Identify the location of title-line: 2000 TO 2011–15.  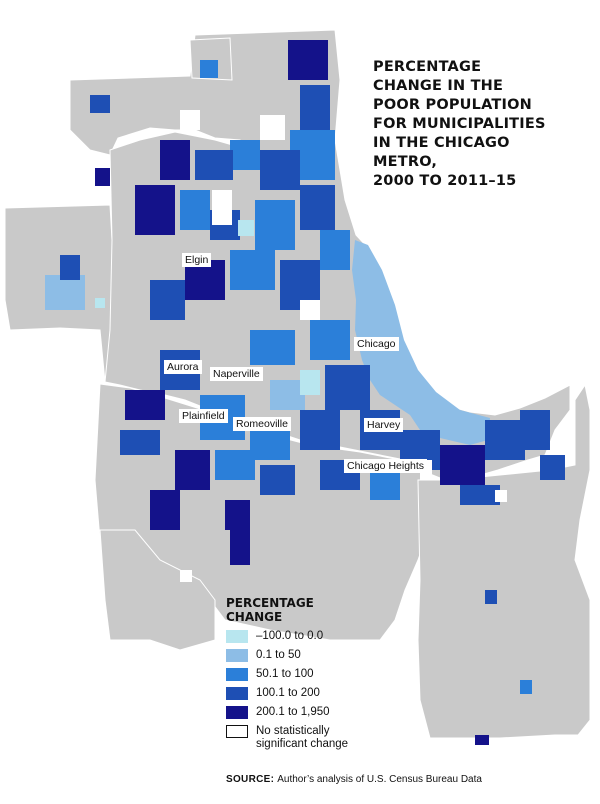
(445, 181).